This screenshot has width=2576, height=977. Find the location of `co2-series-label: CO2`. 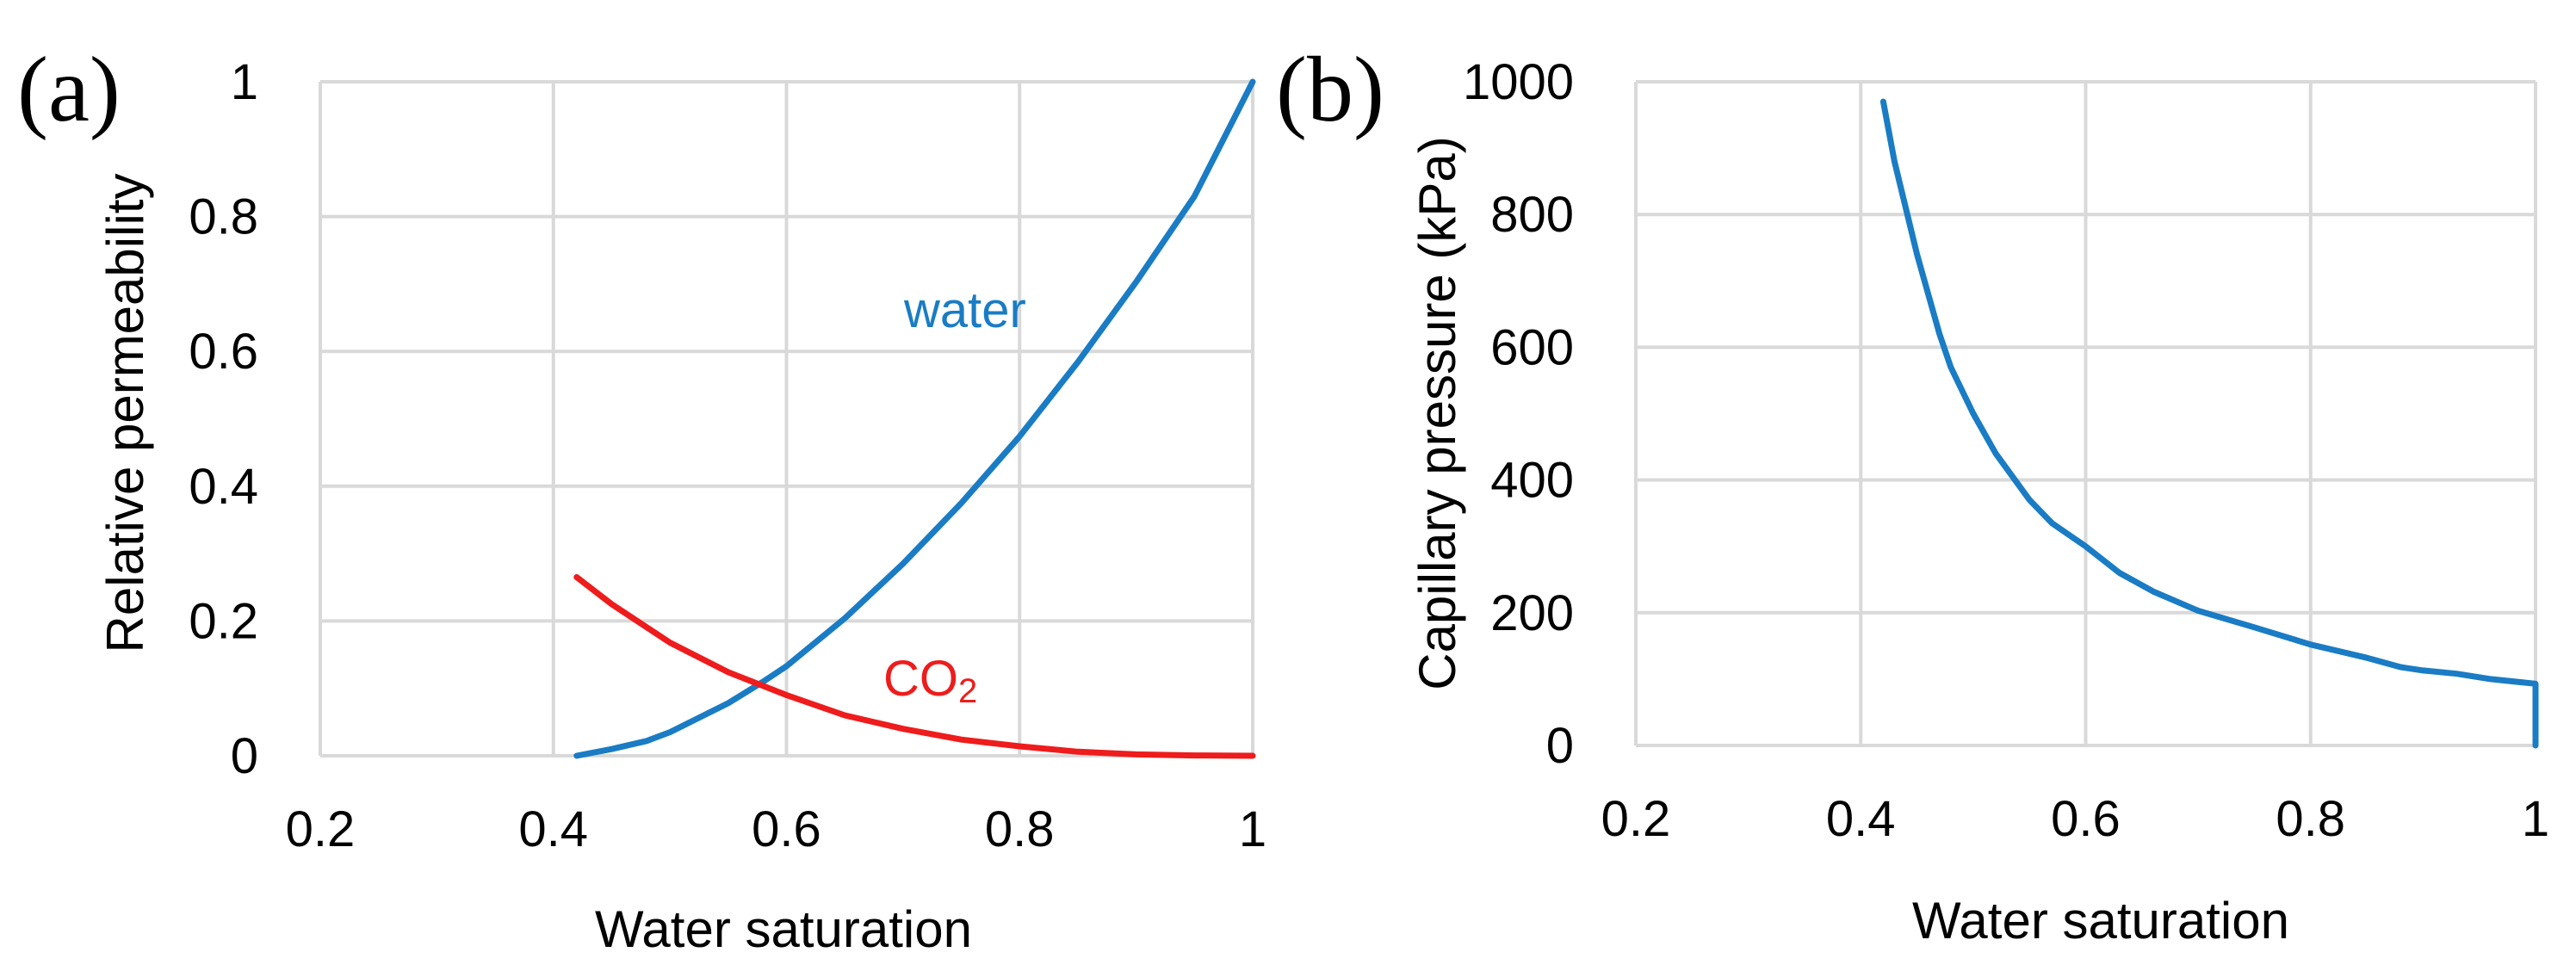

co2-series-label: CO2 is located at coordinates (930, 680).